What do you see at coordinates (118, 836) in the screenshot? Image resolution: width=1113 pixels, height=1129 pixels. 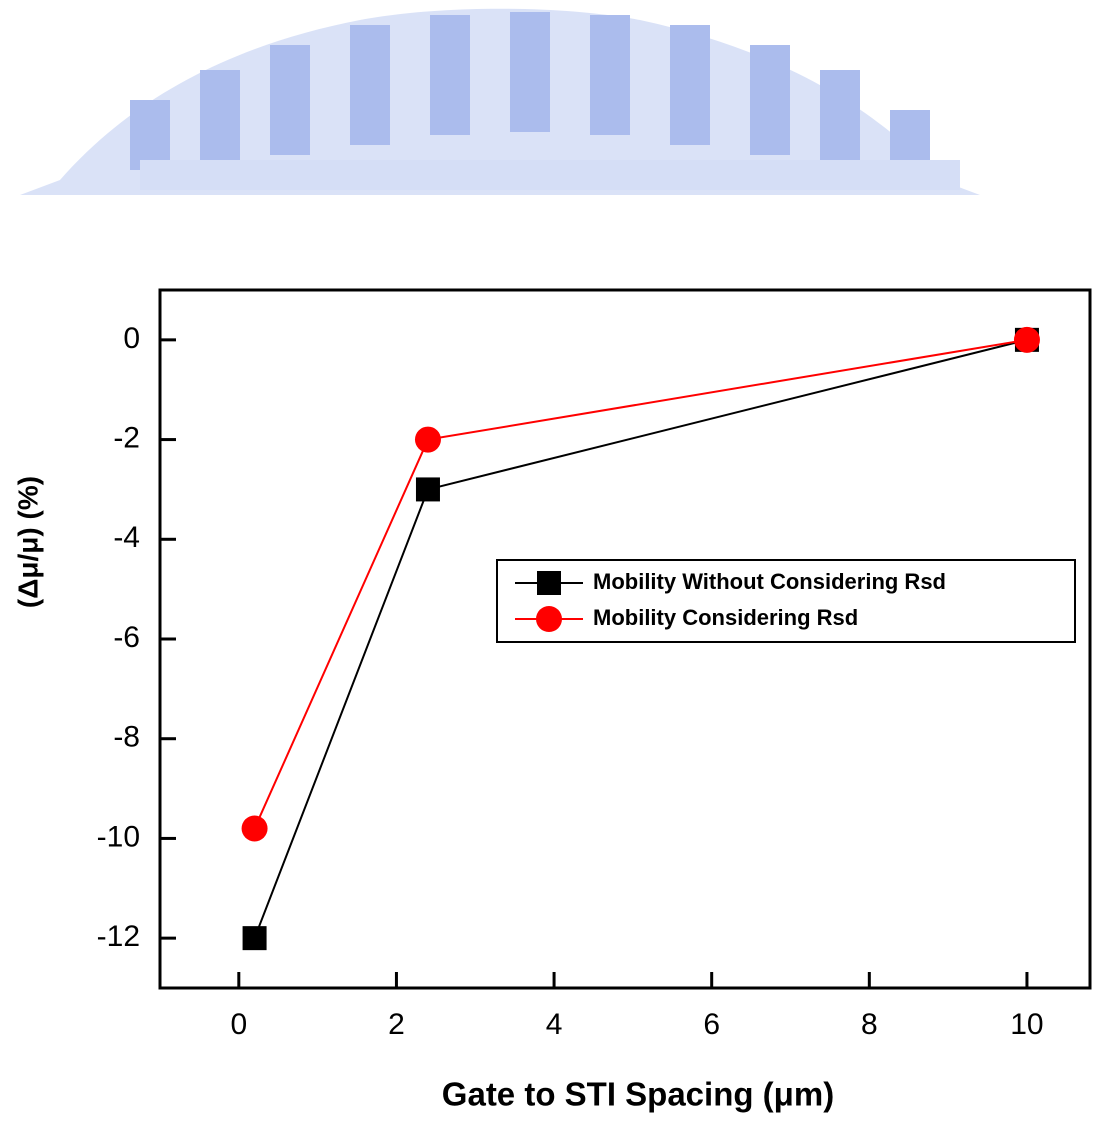 I see `y-tick-label: -10` at bounding box center [118, 836].